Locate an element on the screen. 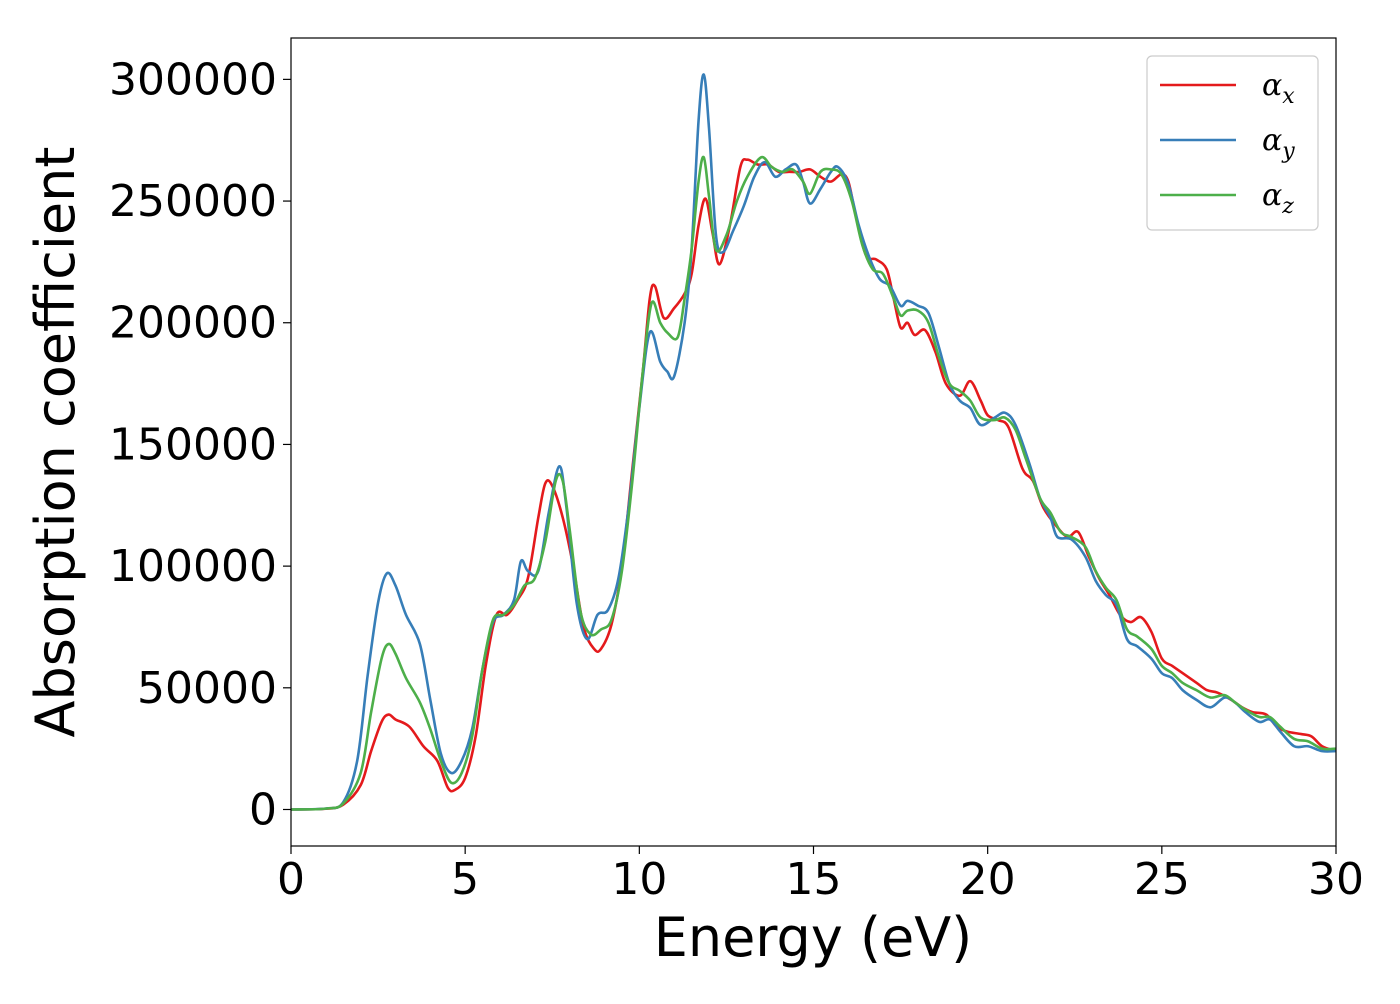  y-tick-label: 0 is located at coordinates (263, 809).